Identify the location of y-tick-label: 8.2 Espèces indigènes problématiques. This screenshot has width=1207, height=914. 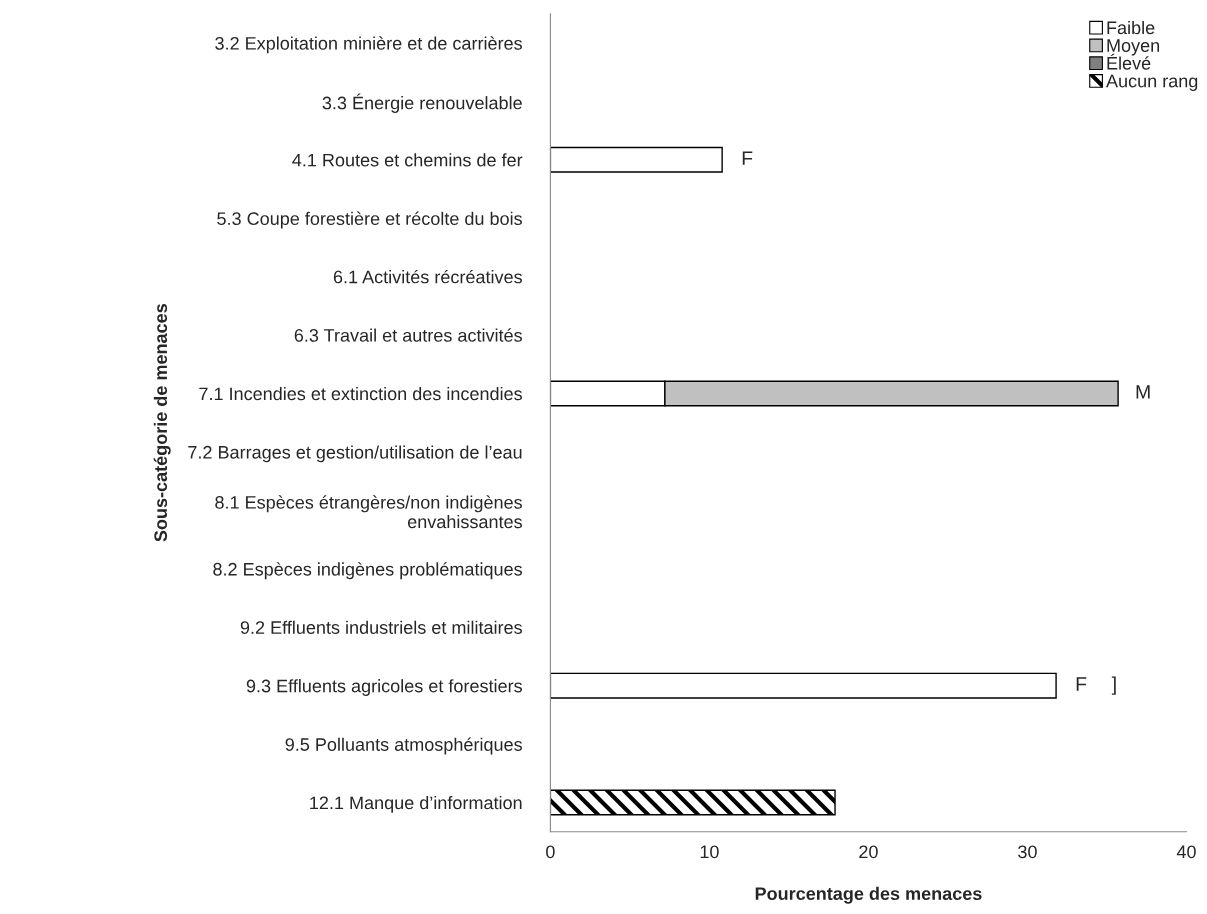
(367, 571).